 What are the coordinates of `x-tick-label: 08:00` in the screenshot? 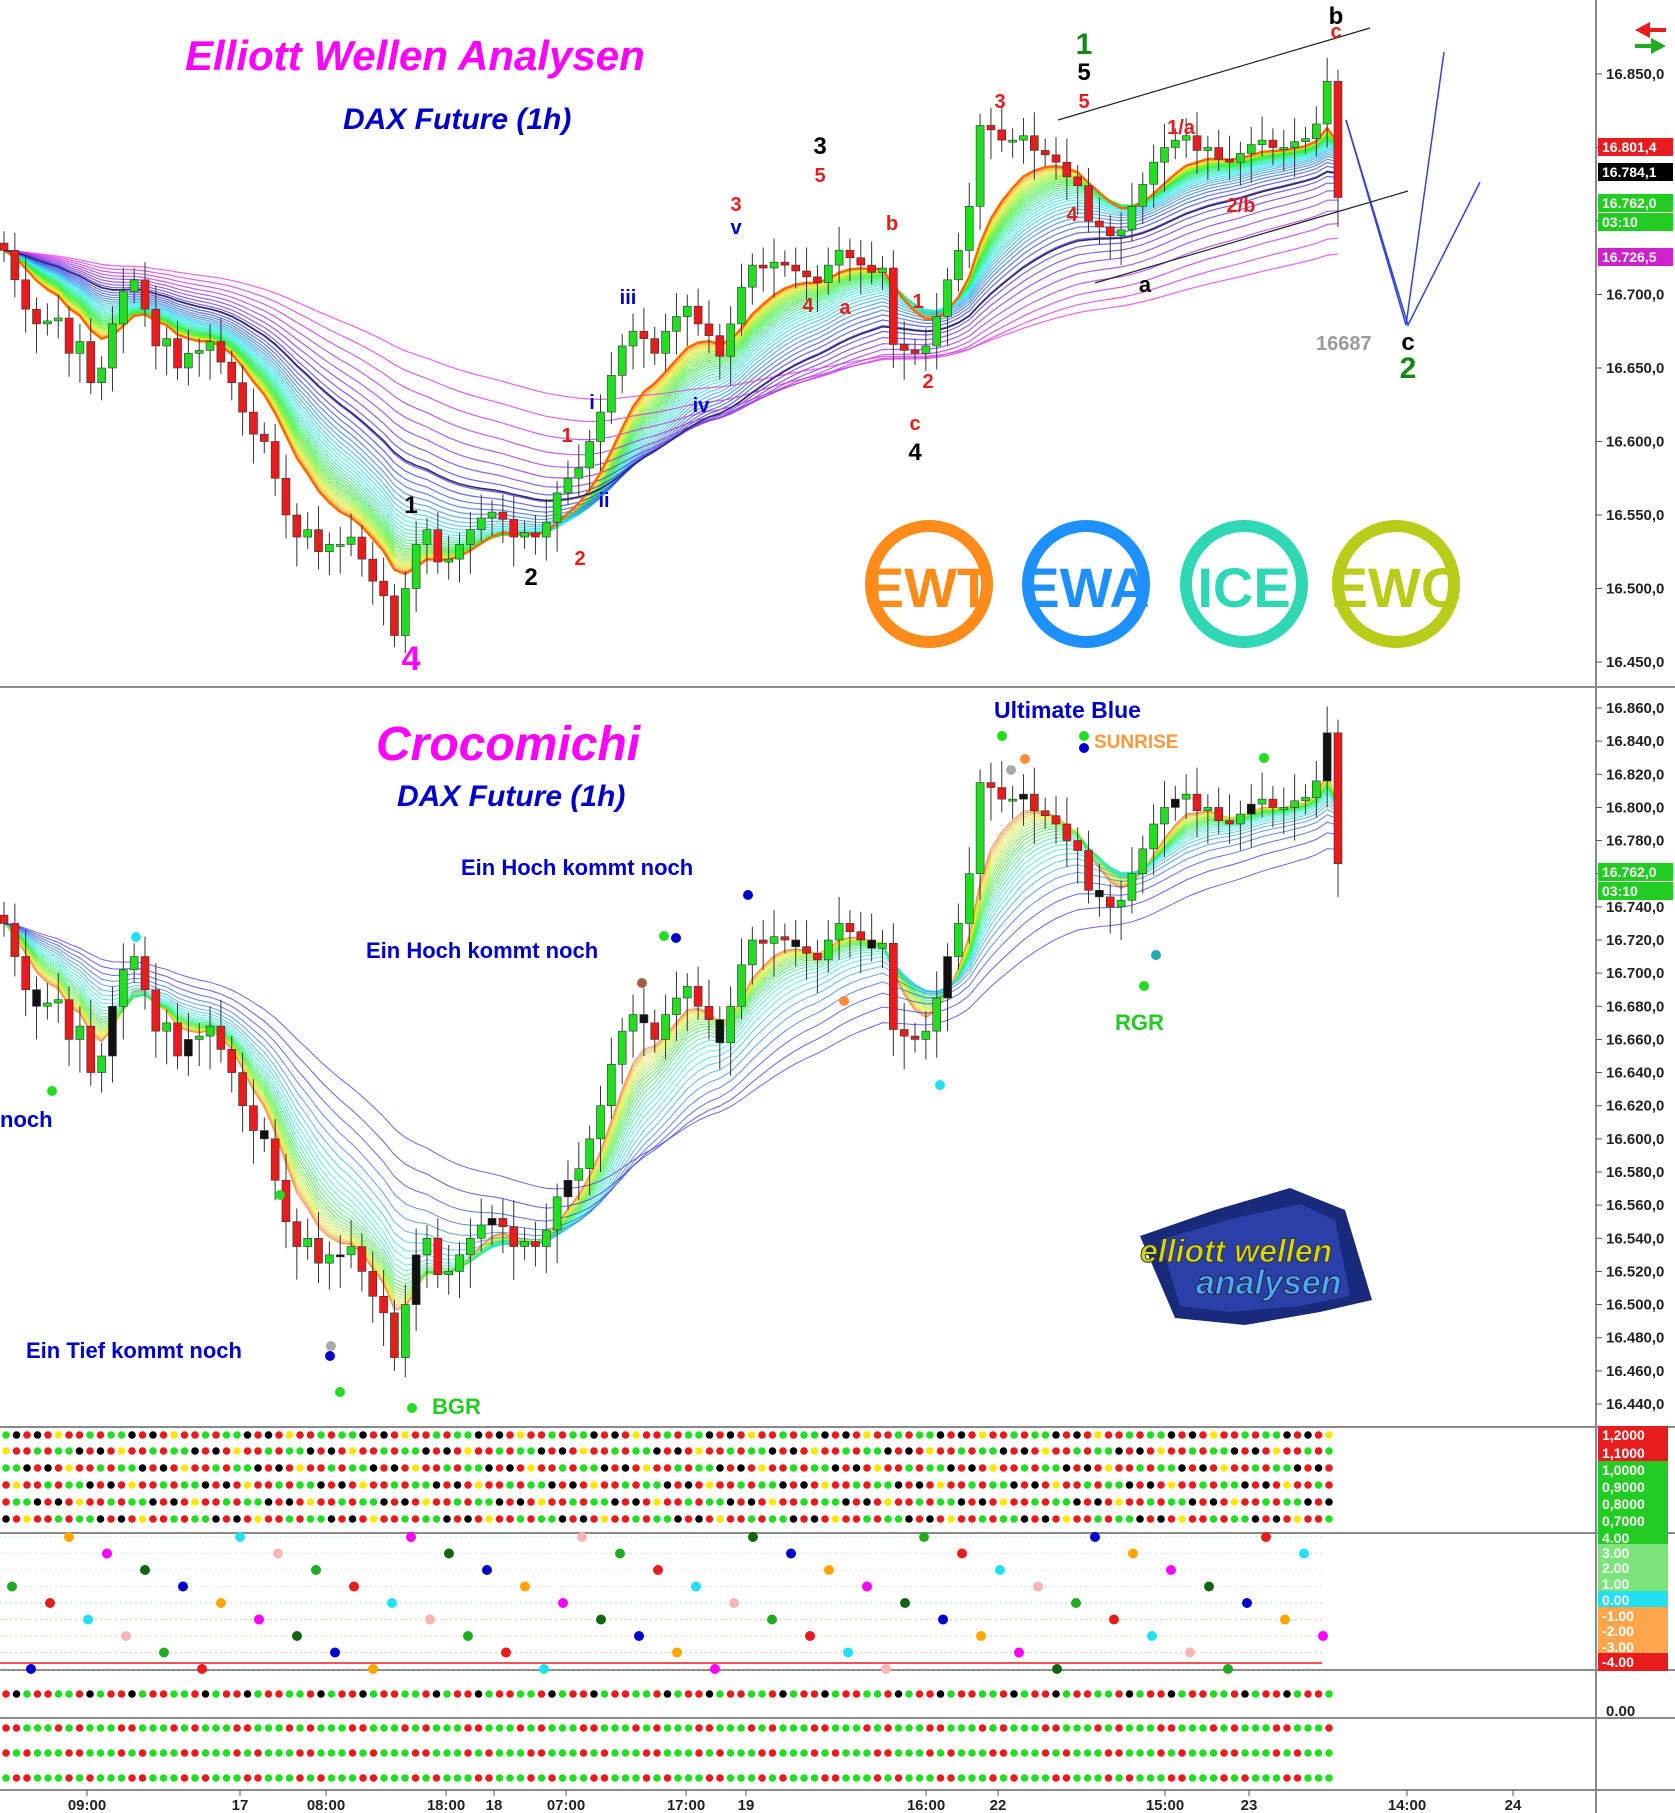 It's located at (326, 1805).